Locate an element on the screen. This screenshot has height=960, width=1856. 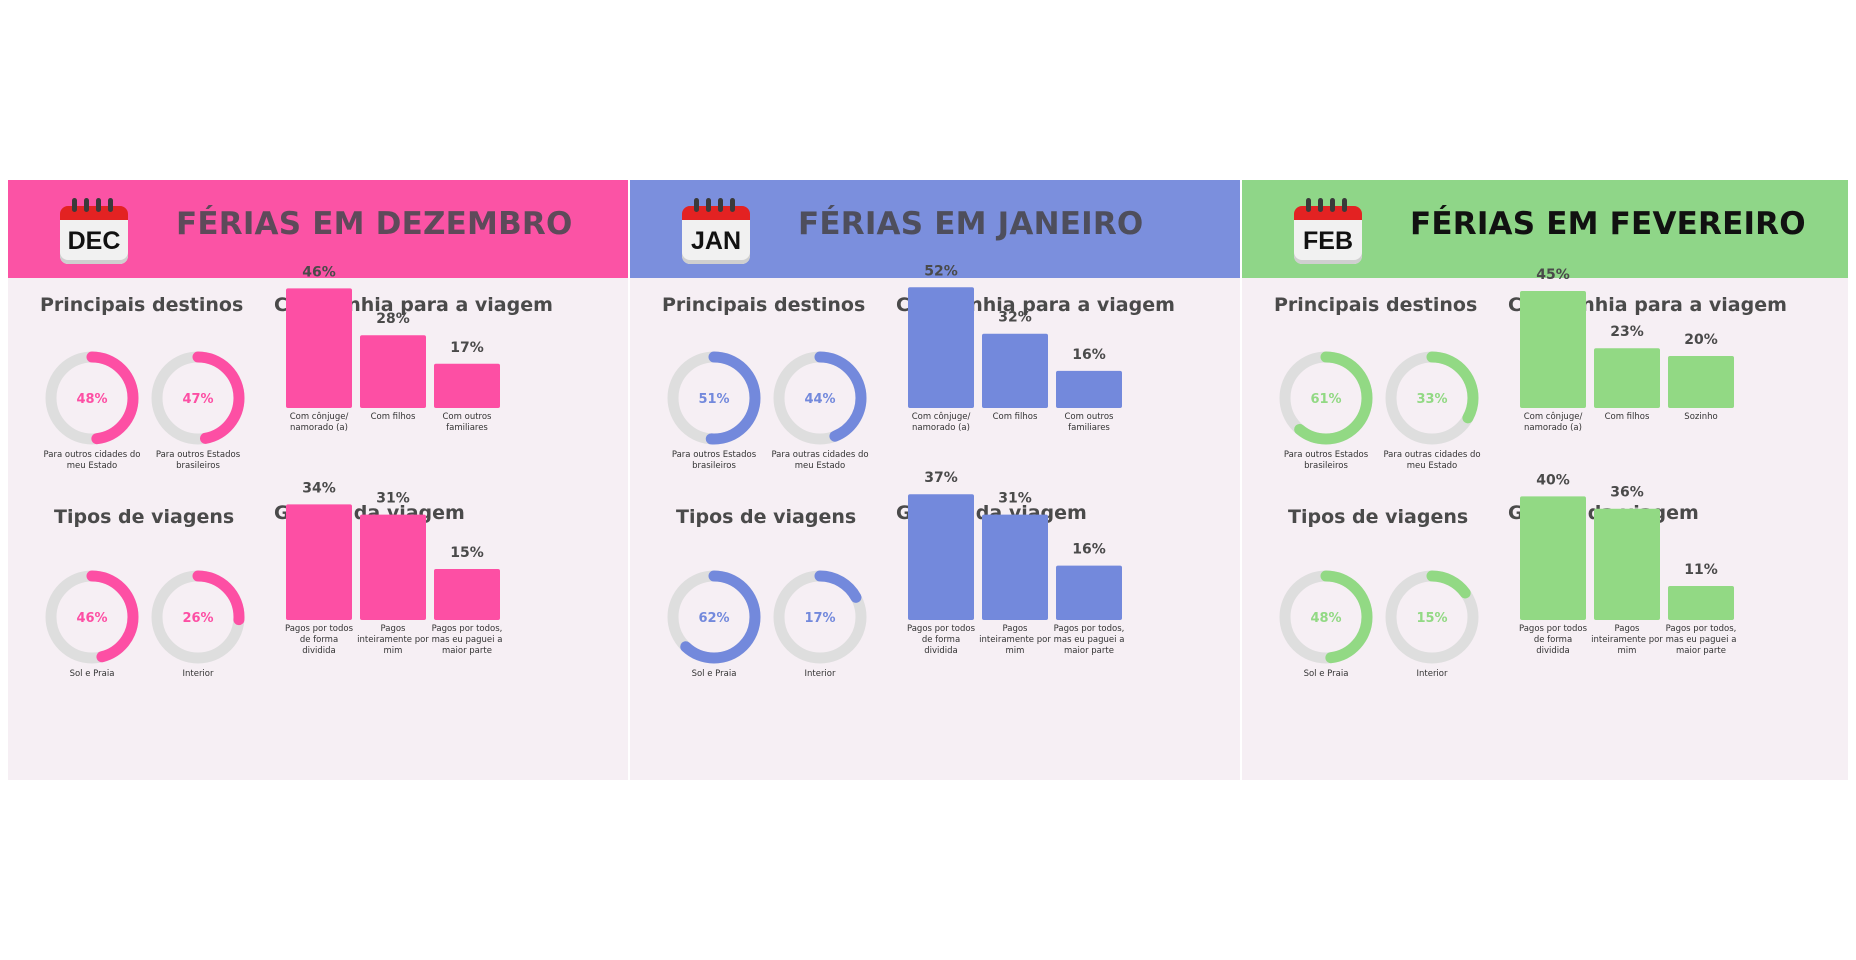
donut-value-label: 26% is located at coordinates (197, 618).